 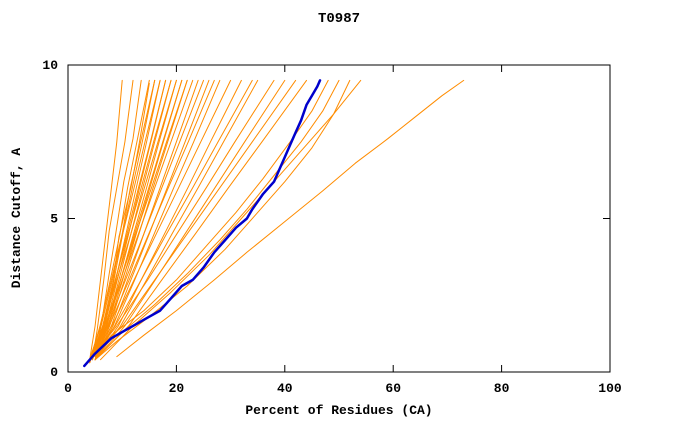 What do you see at coordinates (50, 65) in the screenshot?
I see `y-tick-label: 10` at bounding box center [50, 65].